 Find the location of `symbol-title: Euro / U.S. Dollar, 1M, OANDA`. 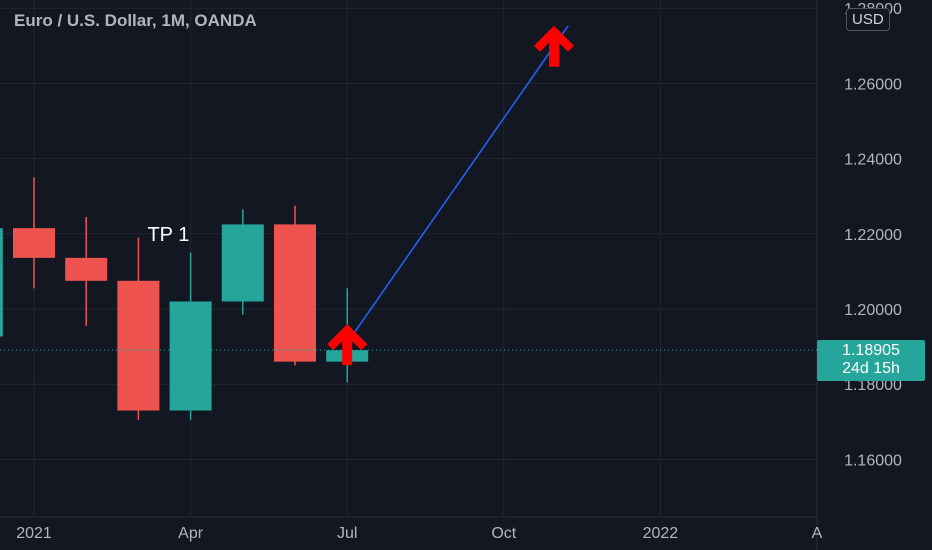

symbol-title: Euro / U.S. Dollar, 1M, OANDA is located at coordinates (135, 20).